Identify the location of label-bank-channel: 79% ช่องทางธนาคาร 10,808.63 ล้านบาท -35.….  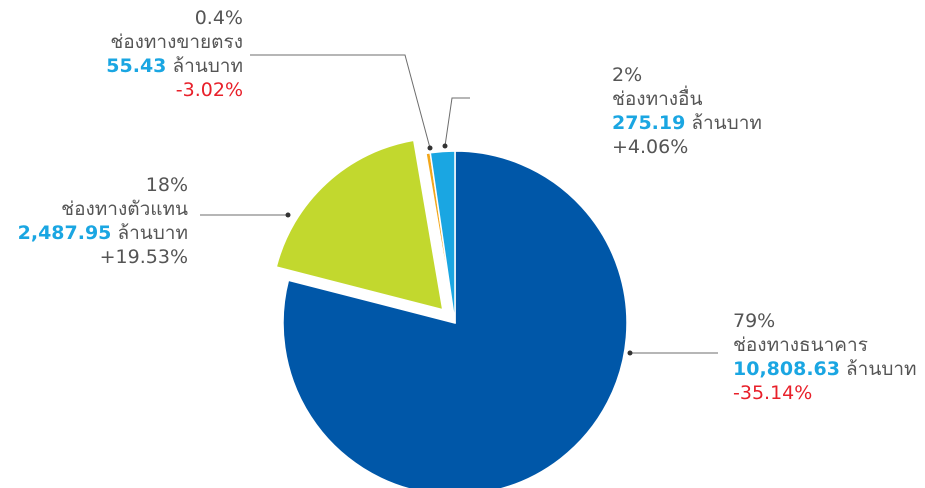
(825, 357).